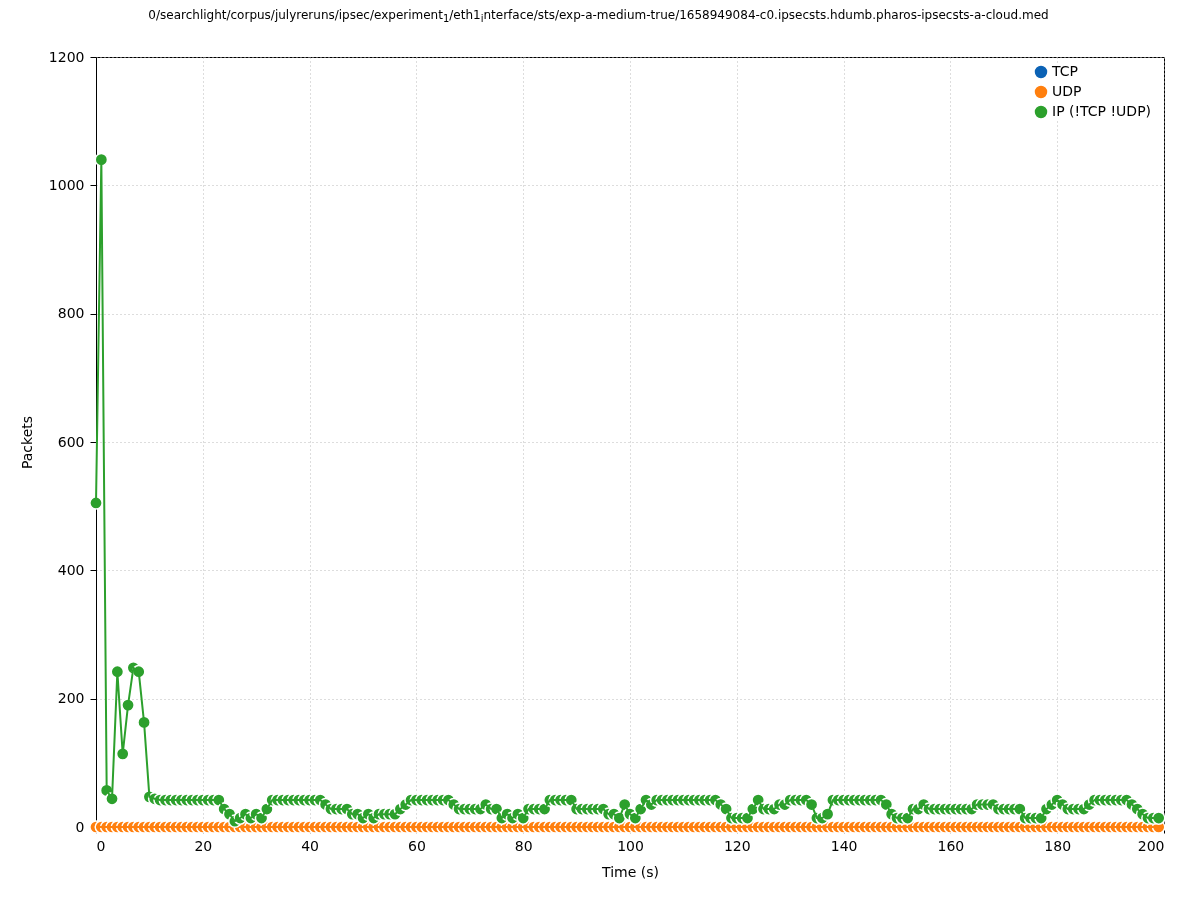 The height and width of the screenshot is (900, 1197). Describe the element at coordinates (630, 871) in the screenshot. I see `x-axis-title: Time (s)` at that location.